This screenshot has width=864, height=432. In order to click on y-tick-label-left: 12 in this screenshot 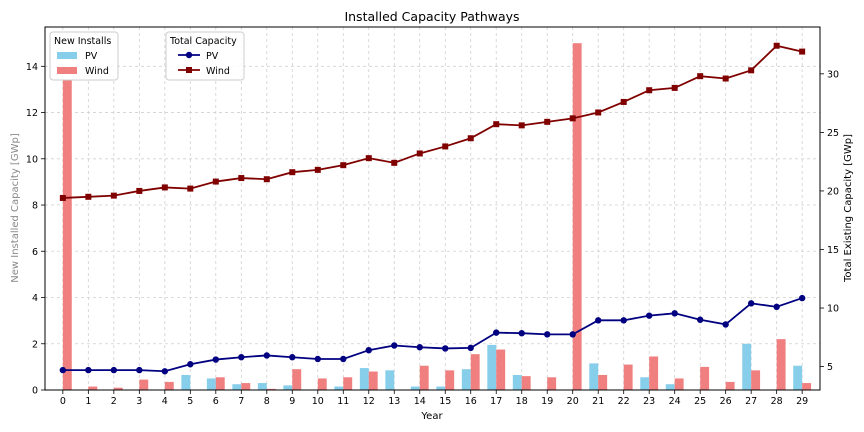, I will do `click(32, 113)`.